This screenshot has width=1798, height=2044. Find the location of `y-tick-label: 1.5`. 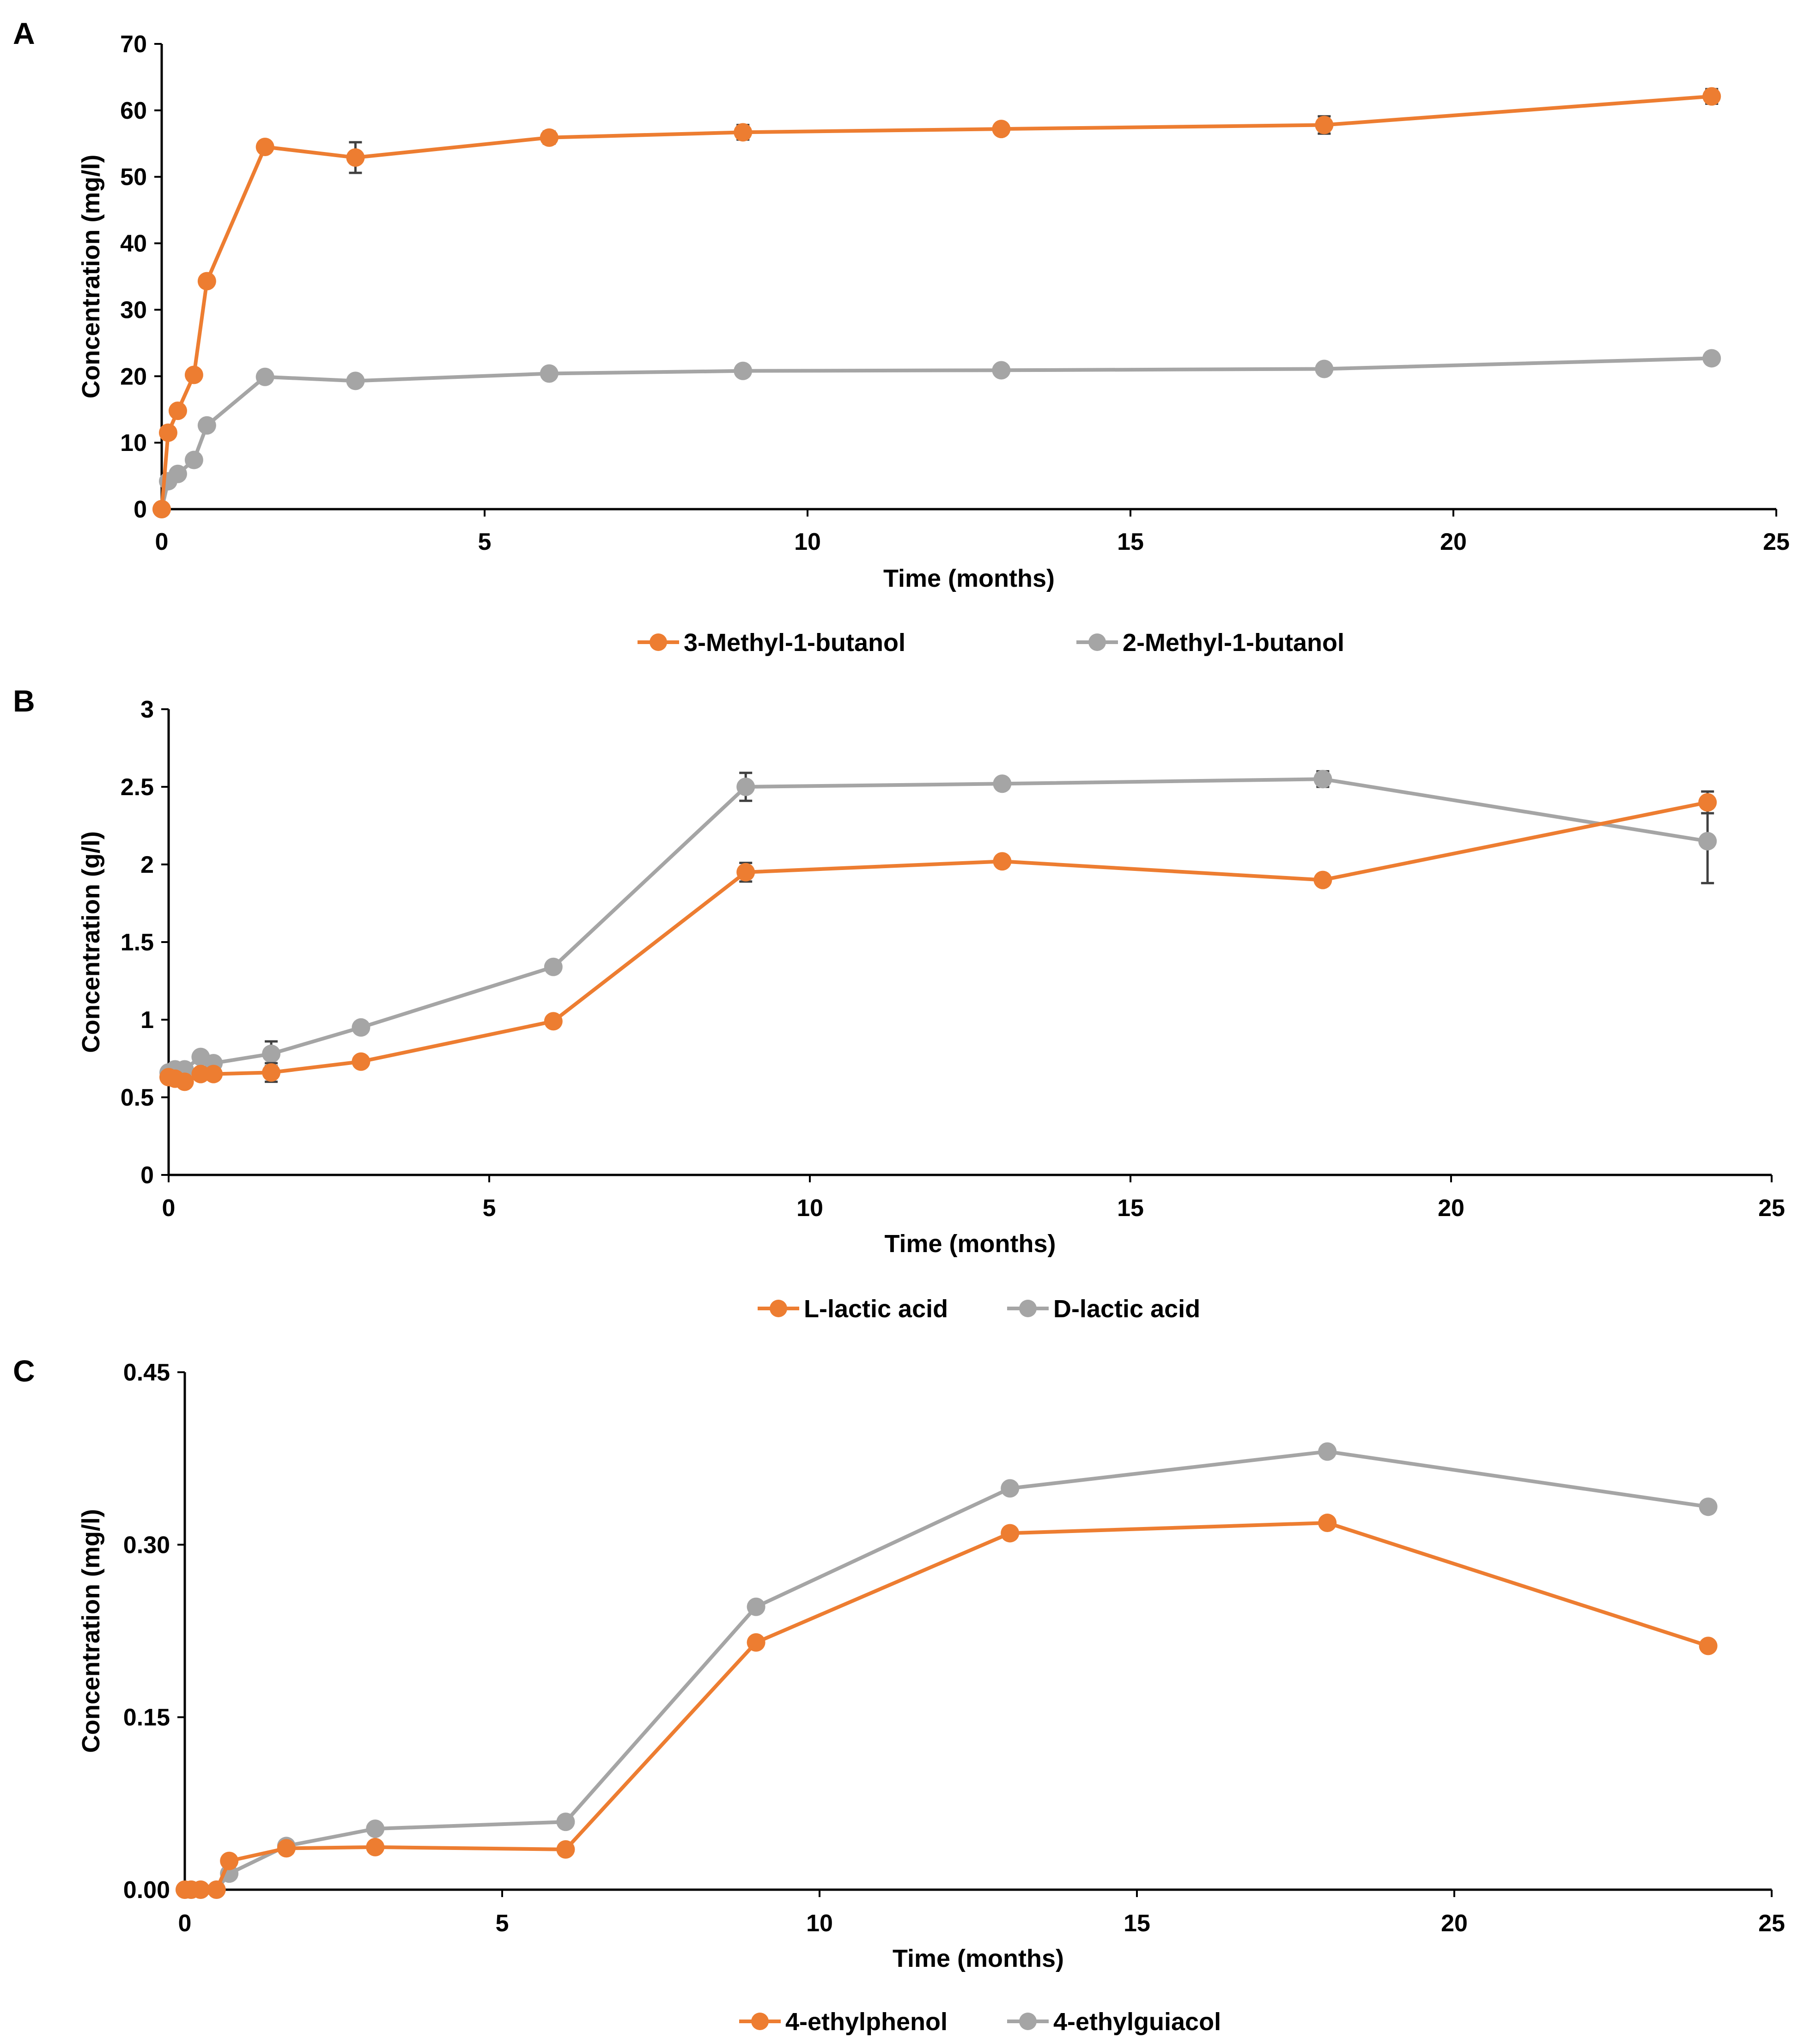

y-tick-label: 1.5 is located at coordinates (137, 943).